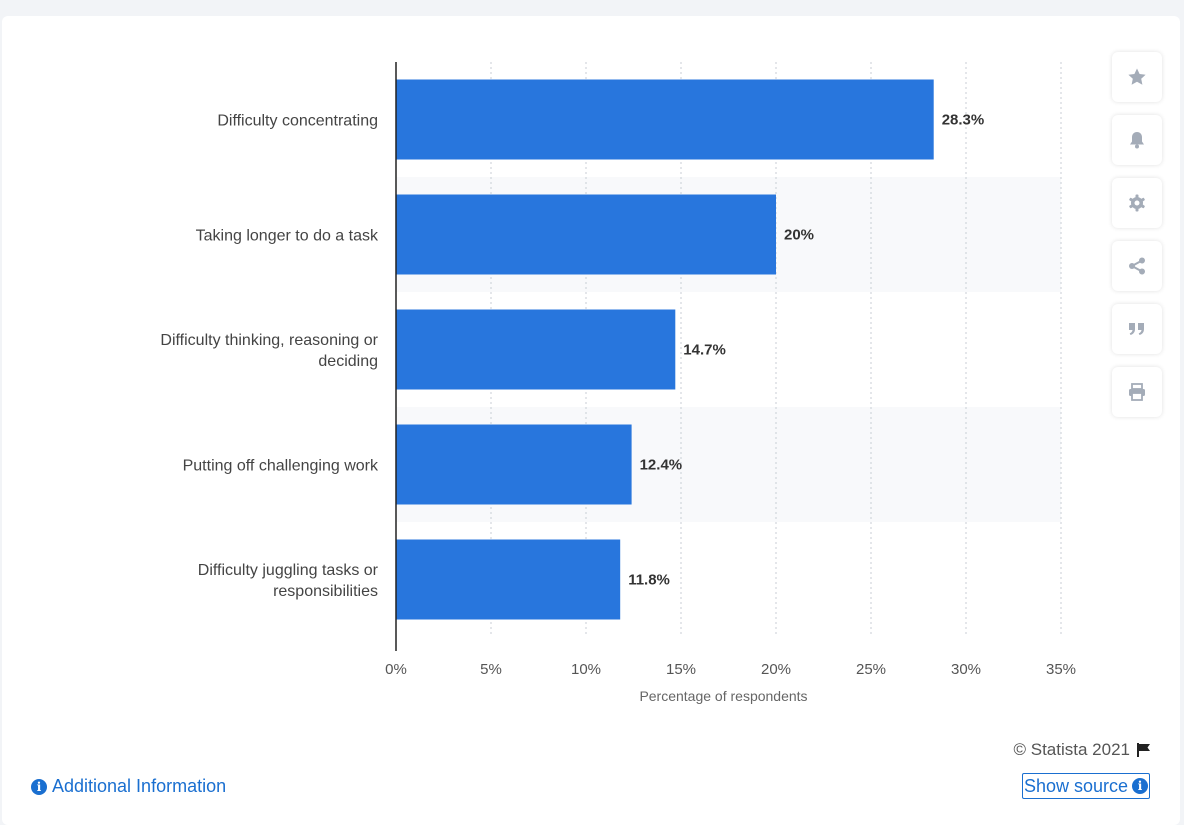  What do you see at coordinates (1072, 749) in the screenshot?
I see `credit-text: © Statista 2021` at bounding box center [1072, 749].